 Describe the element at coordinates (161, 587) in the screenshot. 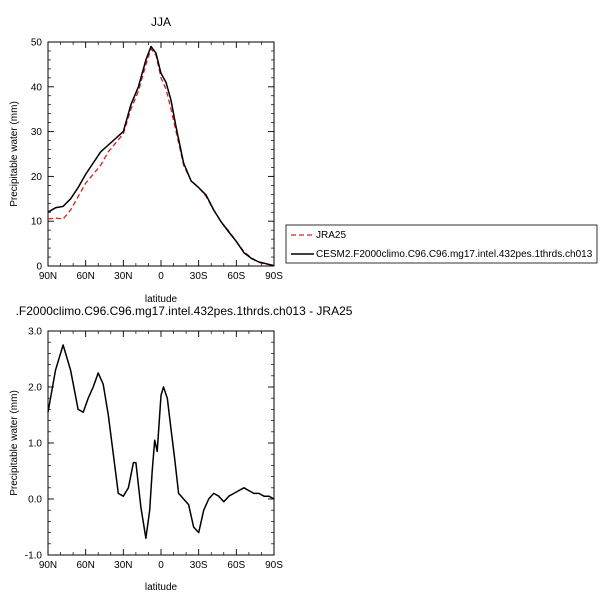

I see `bottom-chart-xlabel: latitude` at that location.